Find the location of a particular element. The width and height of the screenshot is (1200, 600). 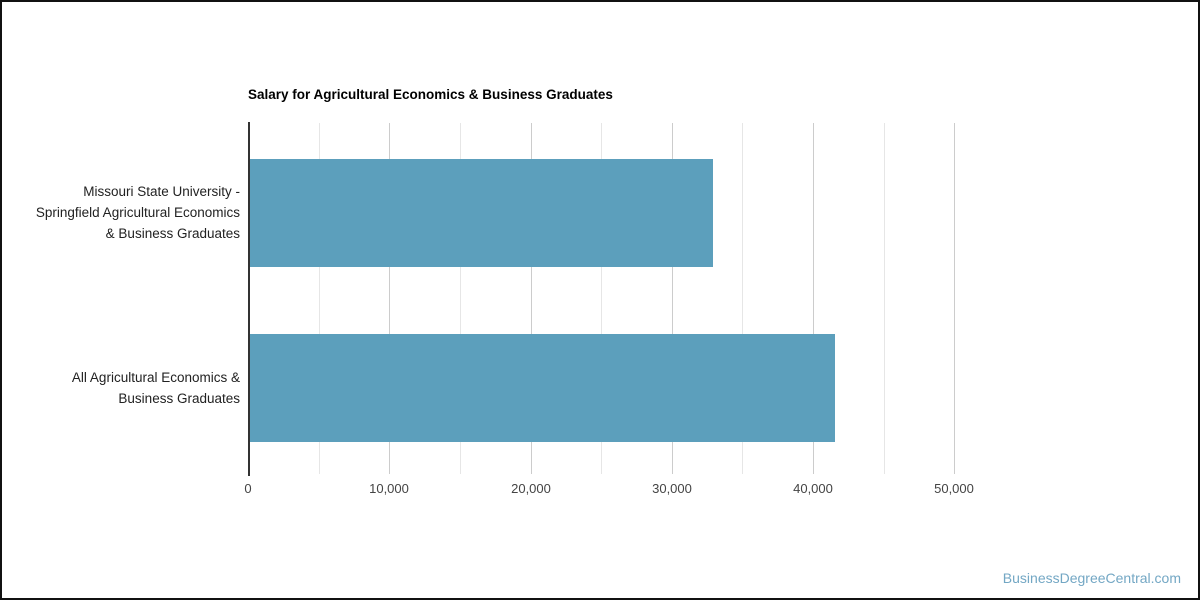

x-tick-label-20000: 20,000 is located at coordinates (531, 488).